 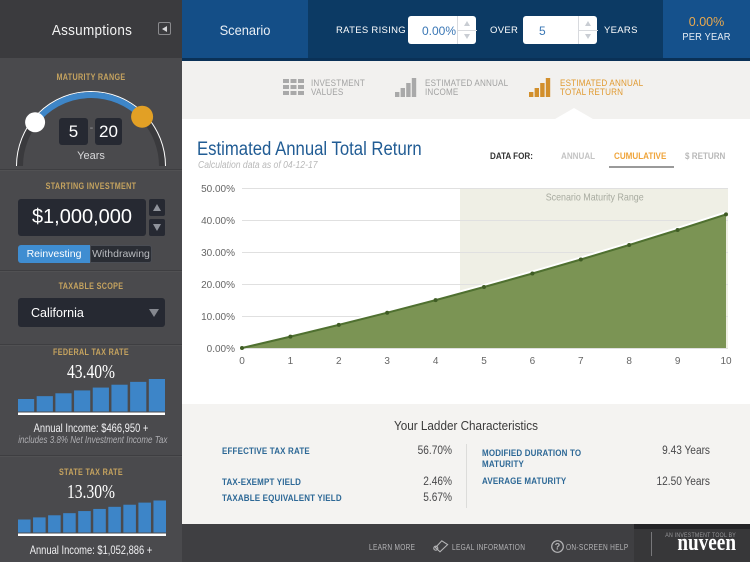 What do you see at coordinates (221, 349) in the screenshot?
I see `svg-text: 0.00%` at bounding box center [221, 349].